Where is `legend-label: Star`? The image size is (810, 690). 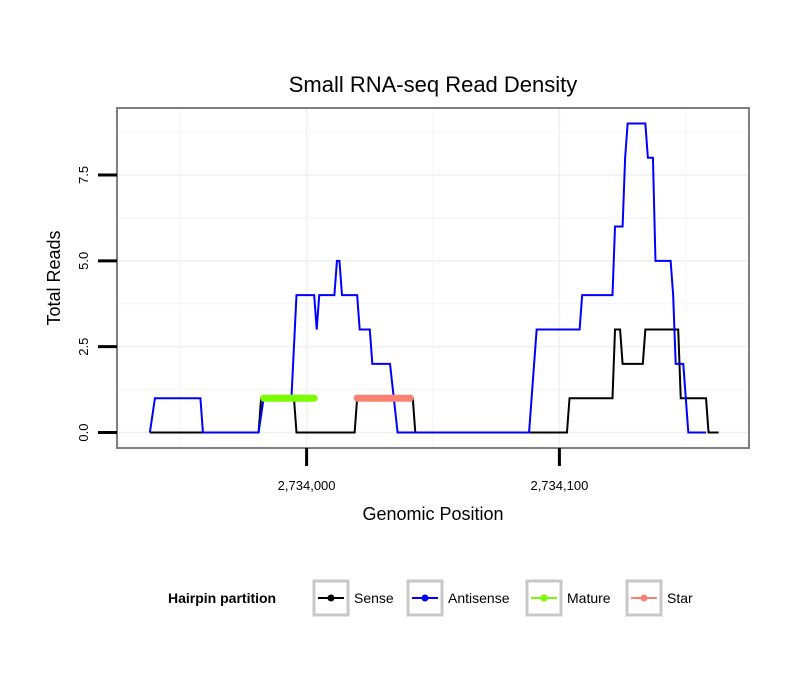 legend-label: Star is located at coordinates (680, 598).